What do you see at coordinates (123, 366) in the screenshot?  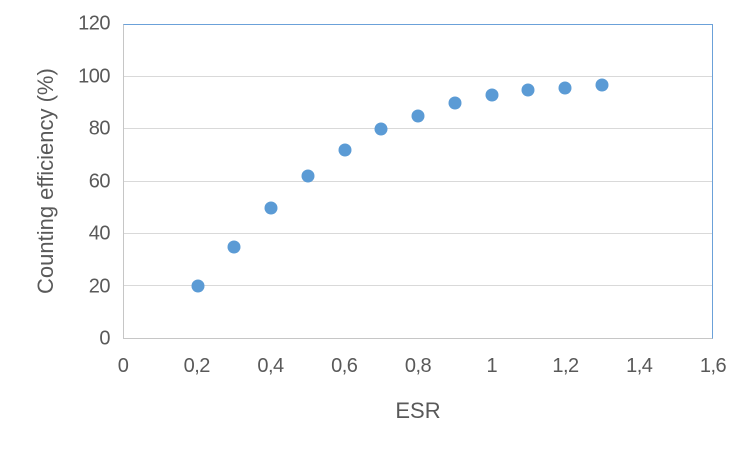 I see `x-tick-label: 0` at bounding box center [123, 366].